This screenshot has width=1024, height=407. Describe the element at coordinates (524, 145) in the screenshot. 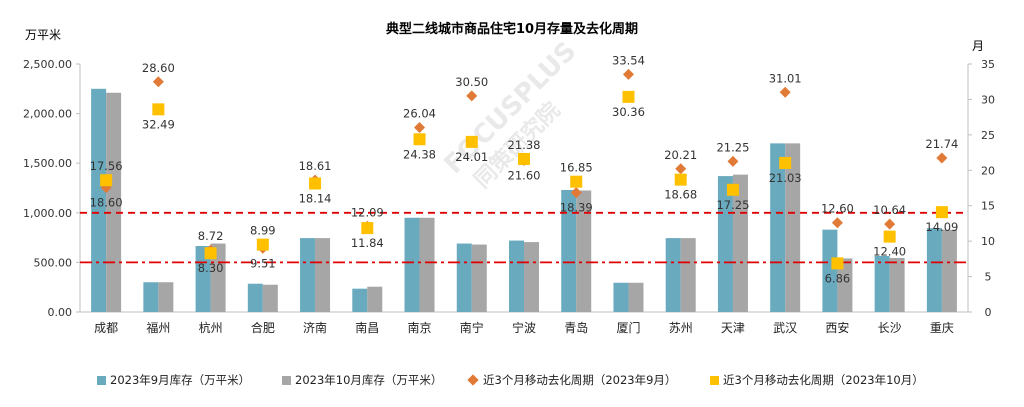

I see `data-label: 21.38` at that location.